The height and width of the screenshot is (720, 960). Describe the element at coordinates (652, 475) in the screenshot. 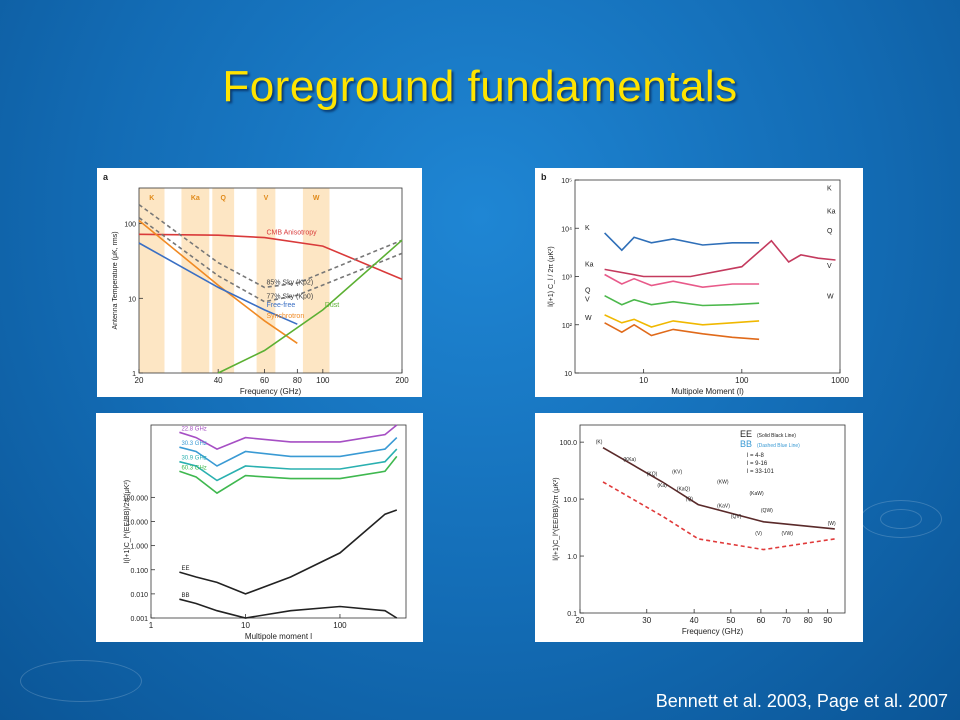

I see `band-pair-label: (KQ)` at that location.